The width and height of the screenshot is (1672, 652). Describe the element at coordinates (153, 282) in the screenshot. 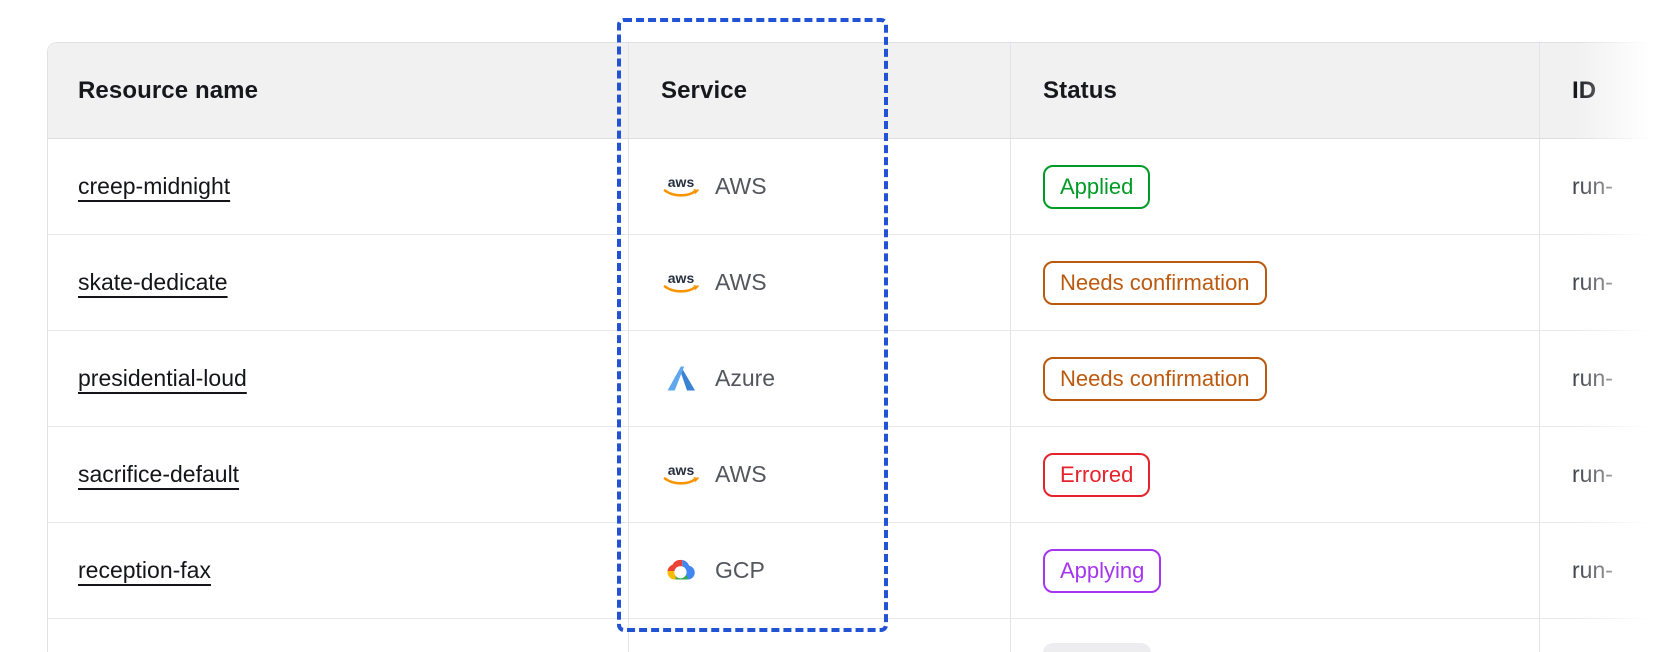

I see `resource-link: skate-dedicate` at that location.